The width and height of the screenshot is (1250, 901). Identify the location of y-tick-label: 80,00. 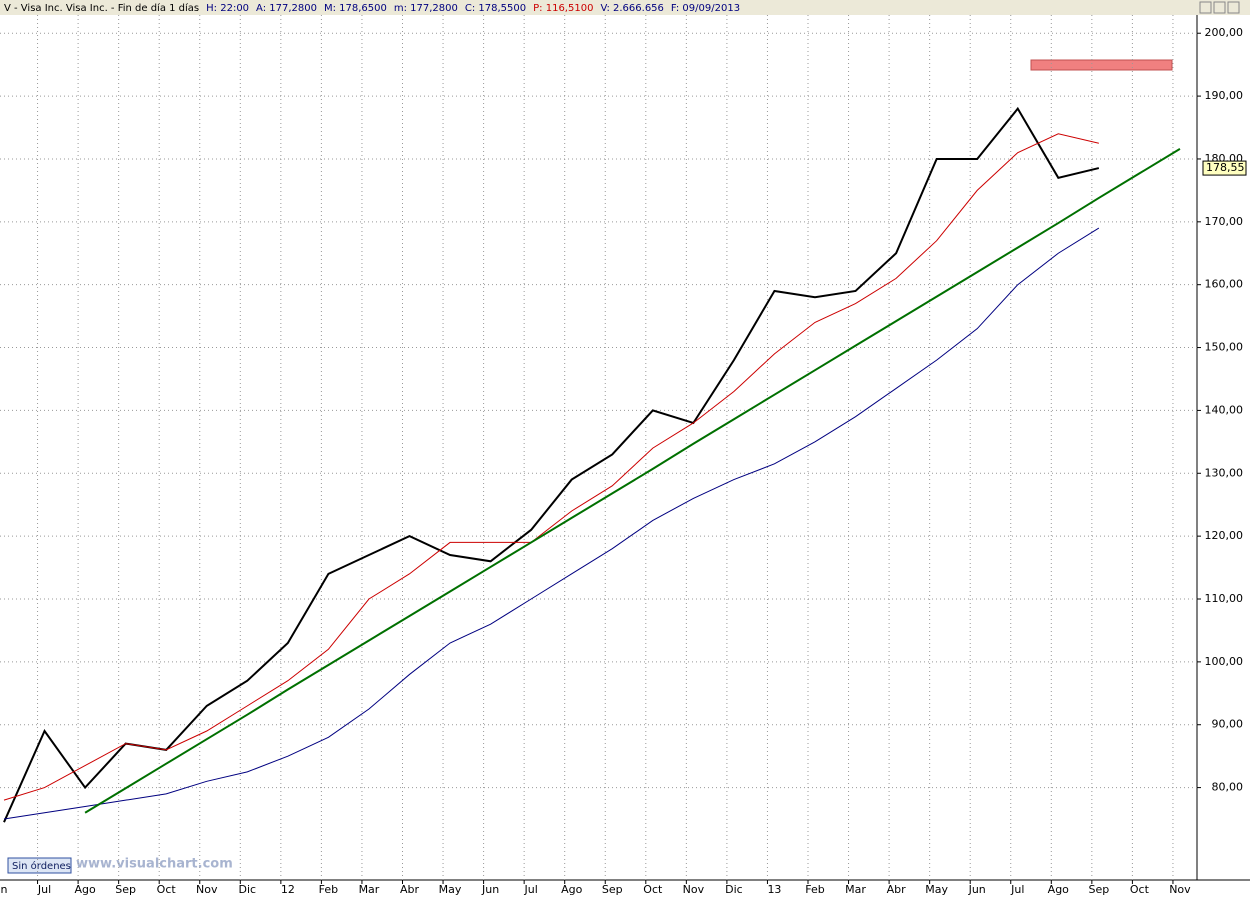
(1228, 787).